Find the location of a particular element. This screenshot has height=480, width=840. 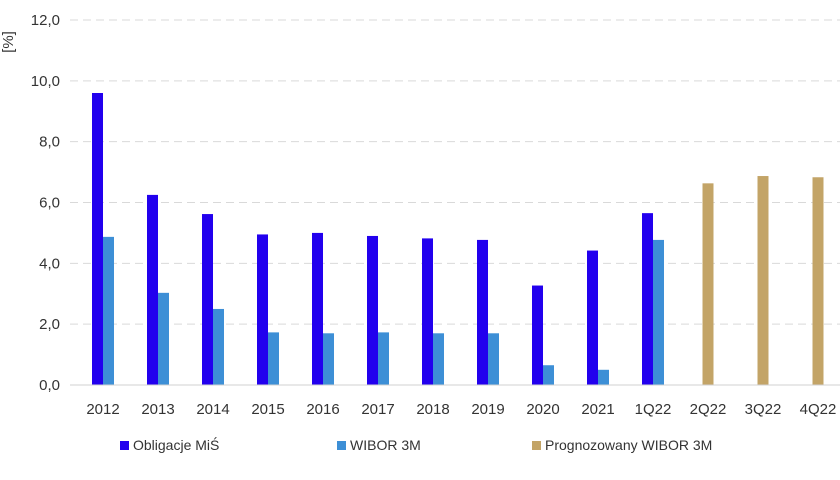

bar-wibor-3m-2021 is located at coordinates (603, 377).